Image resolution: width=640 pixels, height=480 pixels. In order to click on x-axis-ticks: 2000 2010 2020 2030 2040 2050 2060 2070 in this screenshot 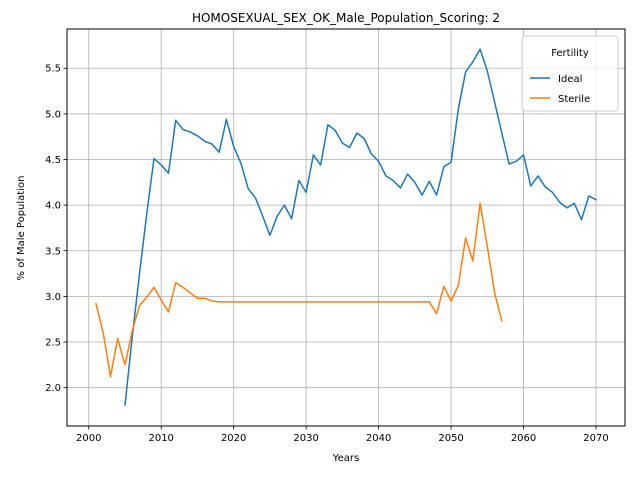, I will do `click(342, 435)`.